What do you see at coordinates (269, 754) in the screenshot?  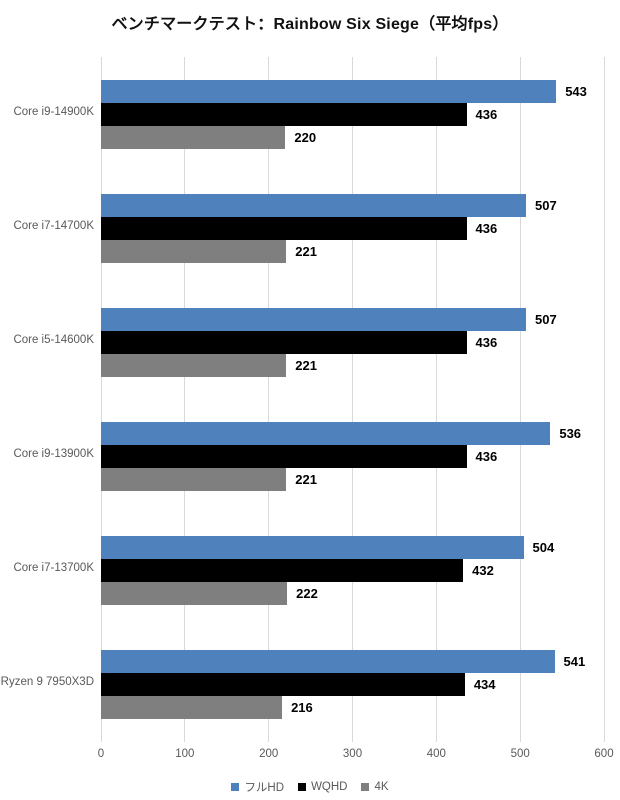 I see `x-tick-label: 200` at bounding box center [269, 754].